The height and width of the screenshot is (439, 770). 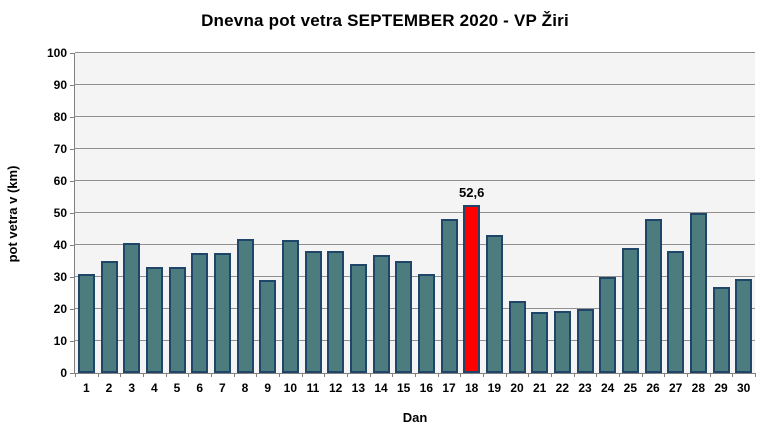 What do you see at coordinates (630, 388) in the screenshot?
I see `x-tick-label-25: 25` at bounding box center [630, 388].